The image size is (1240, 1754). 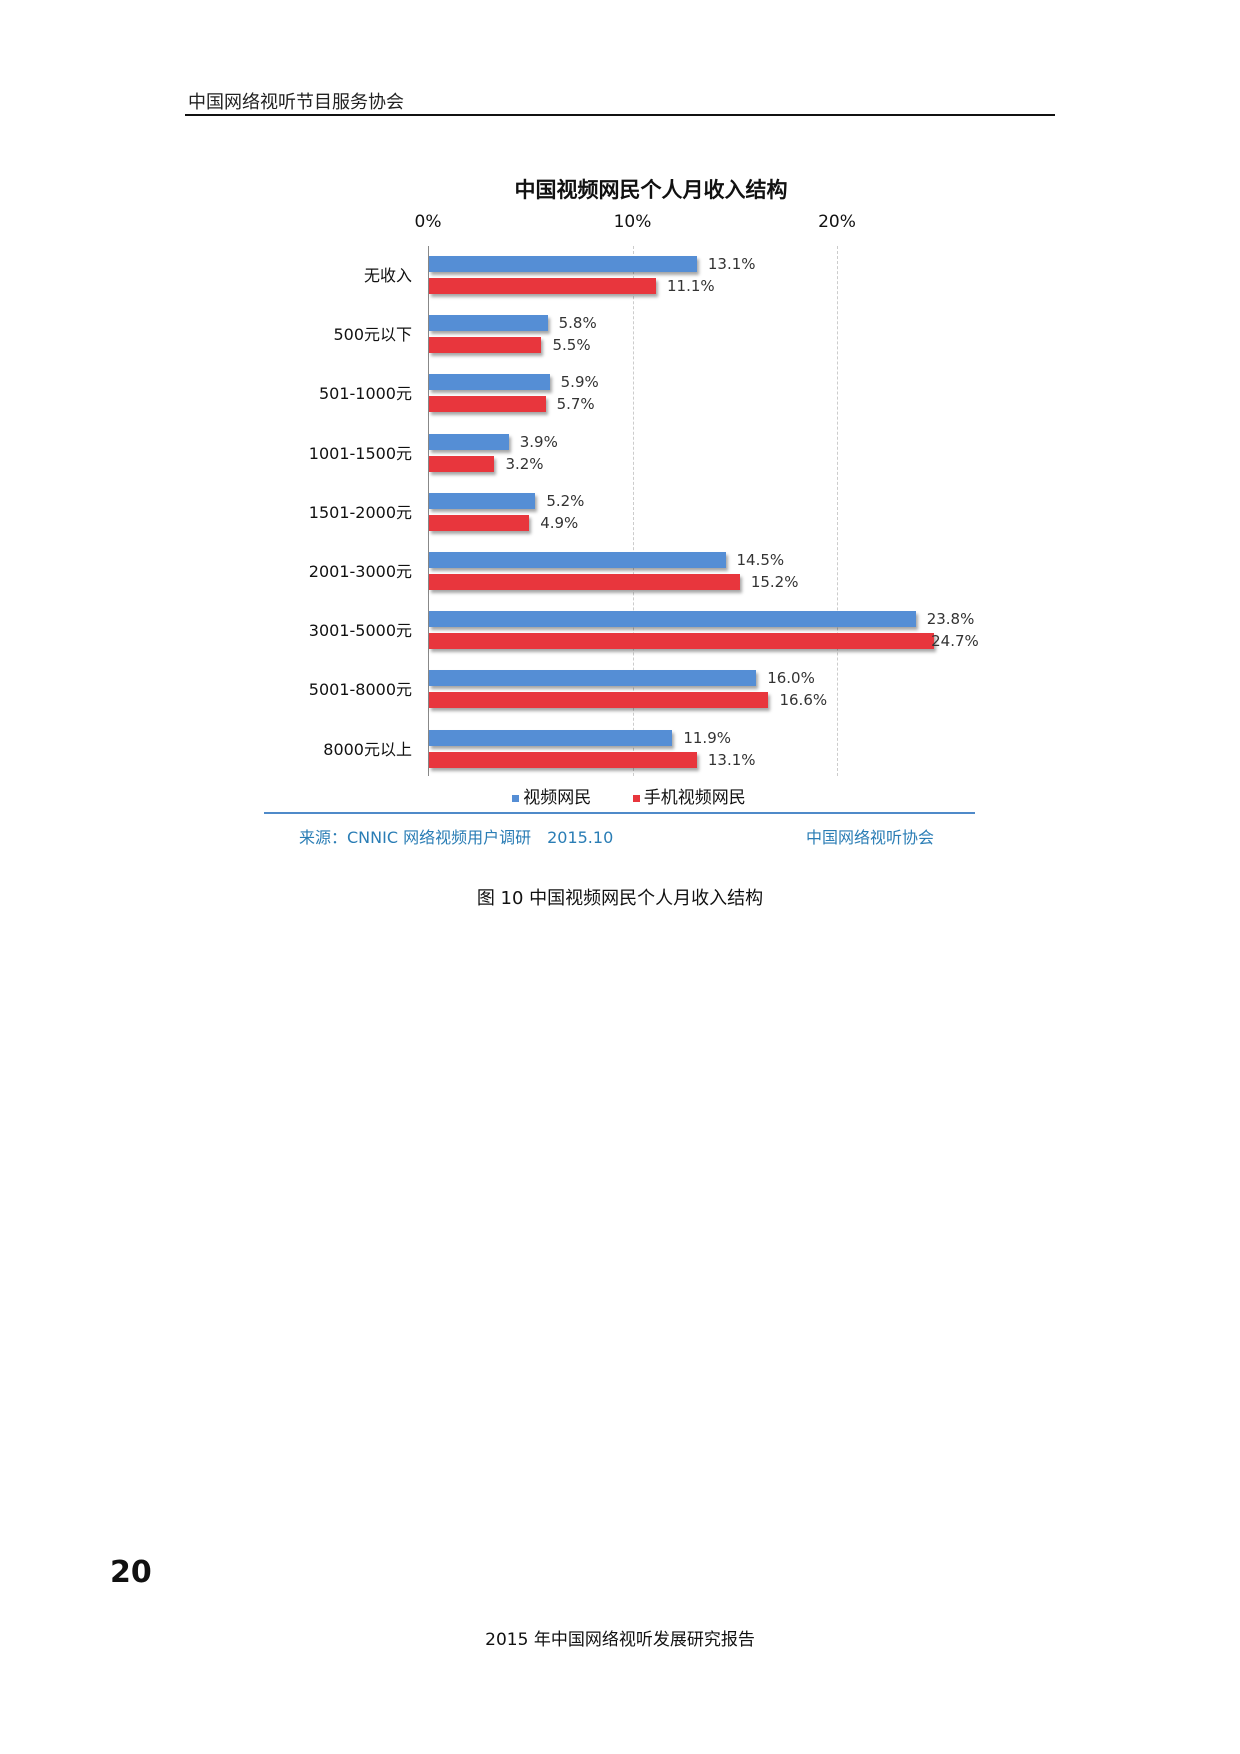 I want to click on legend-label: 视频网民, so click(x=557, y=798).